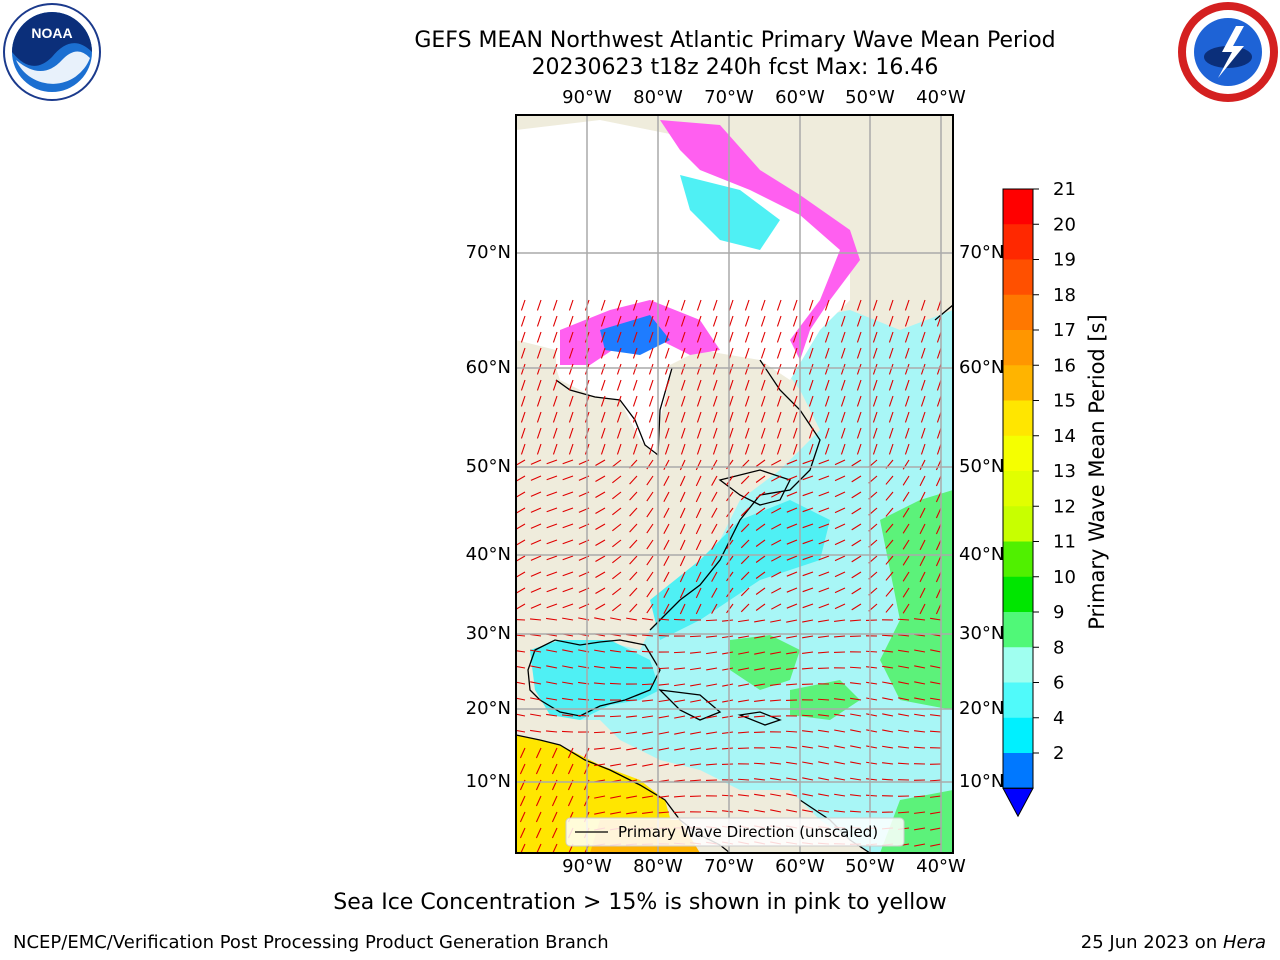 The width and height of the screenshot is (1280, 960). I want to click on lat-tick-left: 40°N, so click(488, 554).